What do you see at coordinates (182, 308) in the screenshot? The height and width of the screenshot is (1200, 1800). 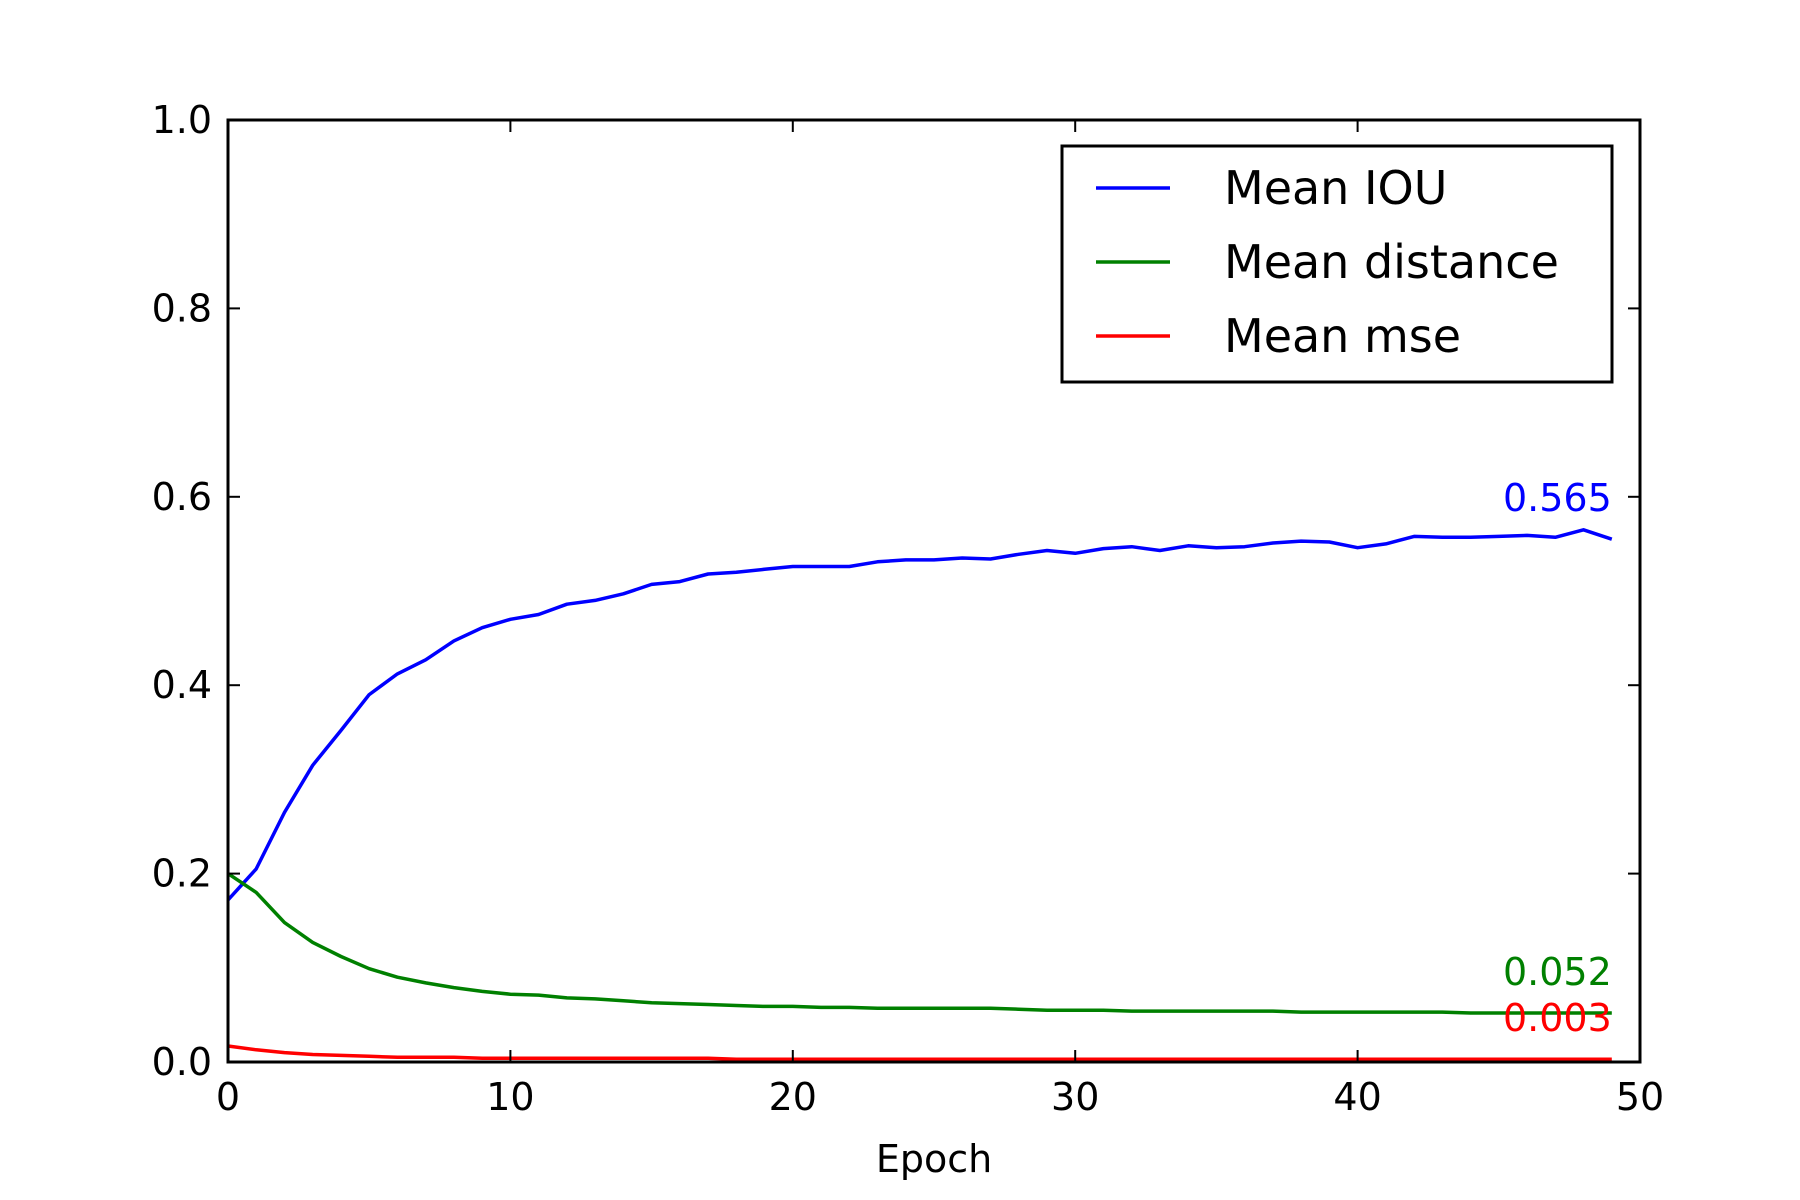 I see `y-tick-label: 0.8` at bounding box center [182, 308].